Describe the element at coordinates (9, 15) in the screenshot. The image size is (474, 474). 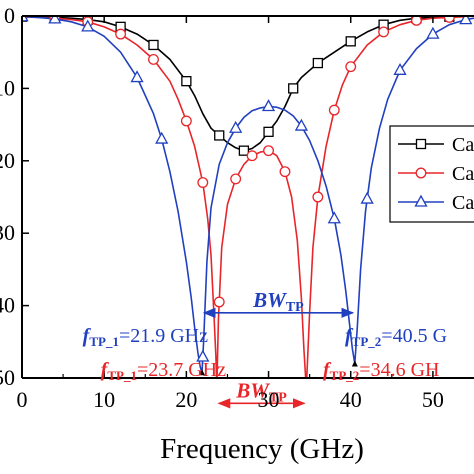
I see `y-tick-label-0: 0` at that location.